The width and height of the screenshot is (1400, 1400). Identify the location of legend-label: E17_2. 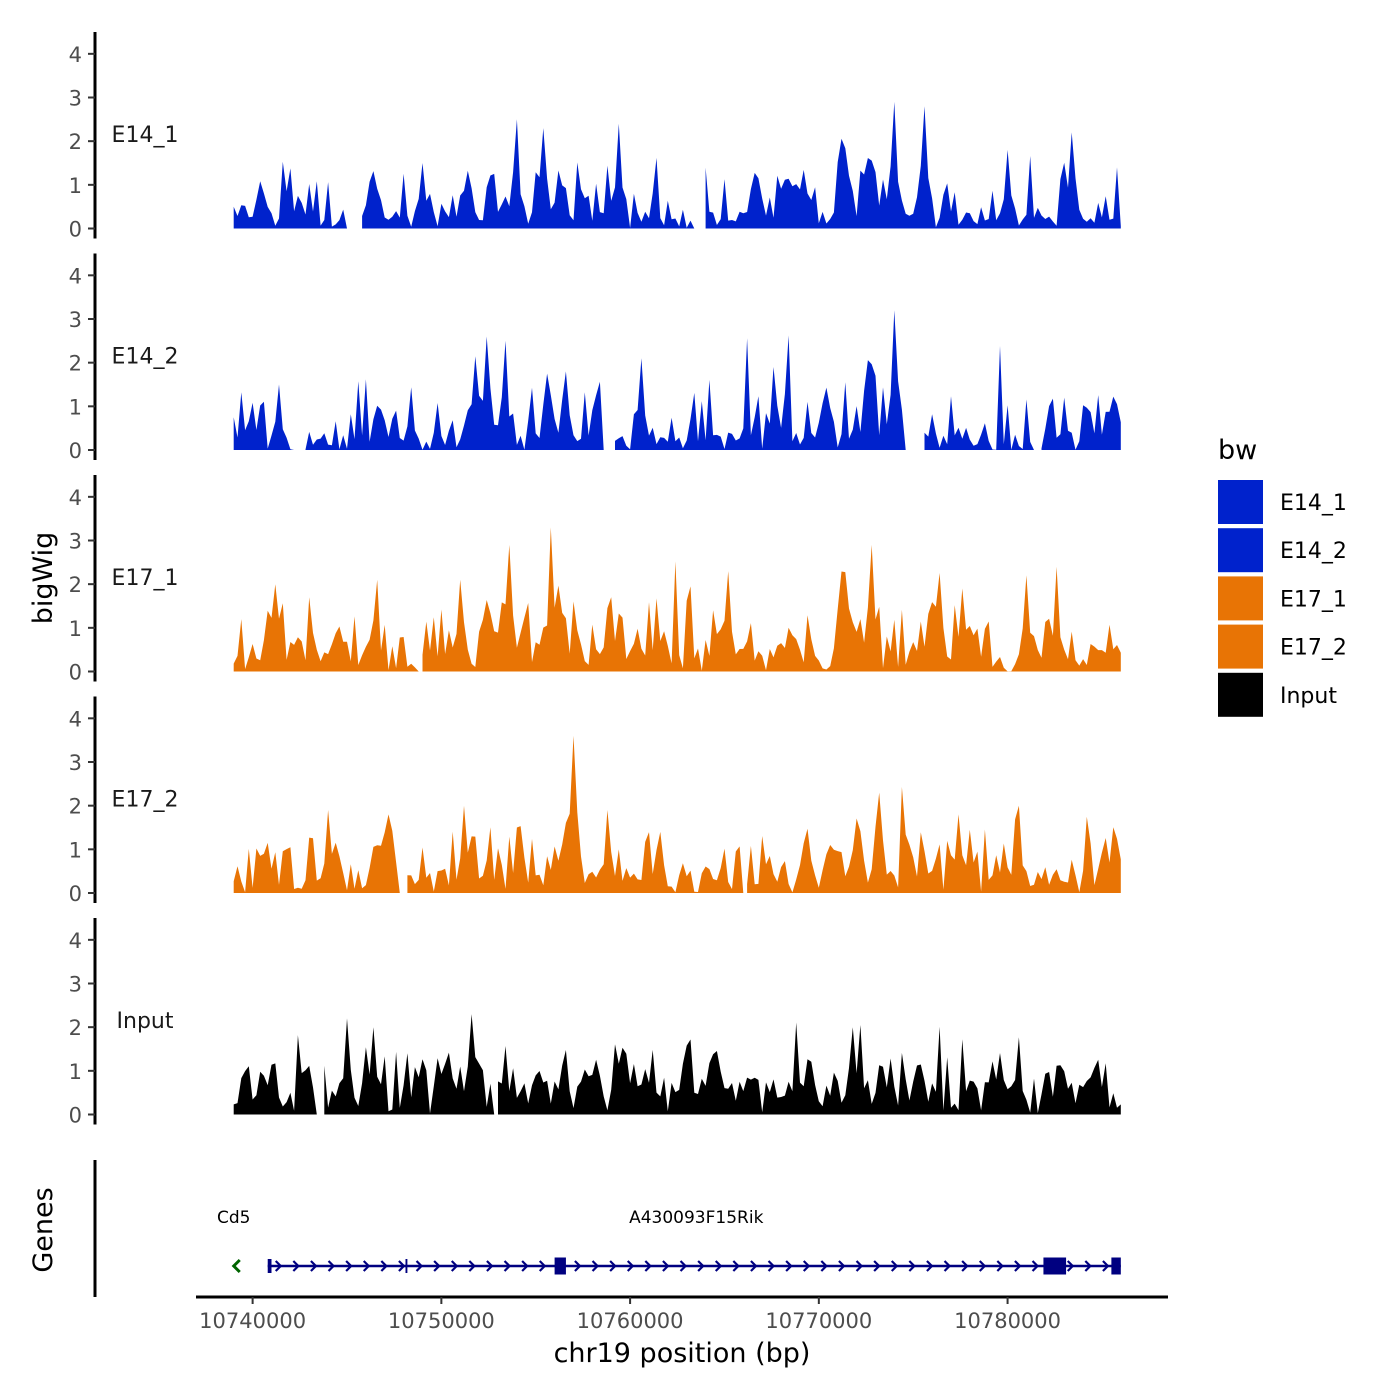
(1313, 648).